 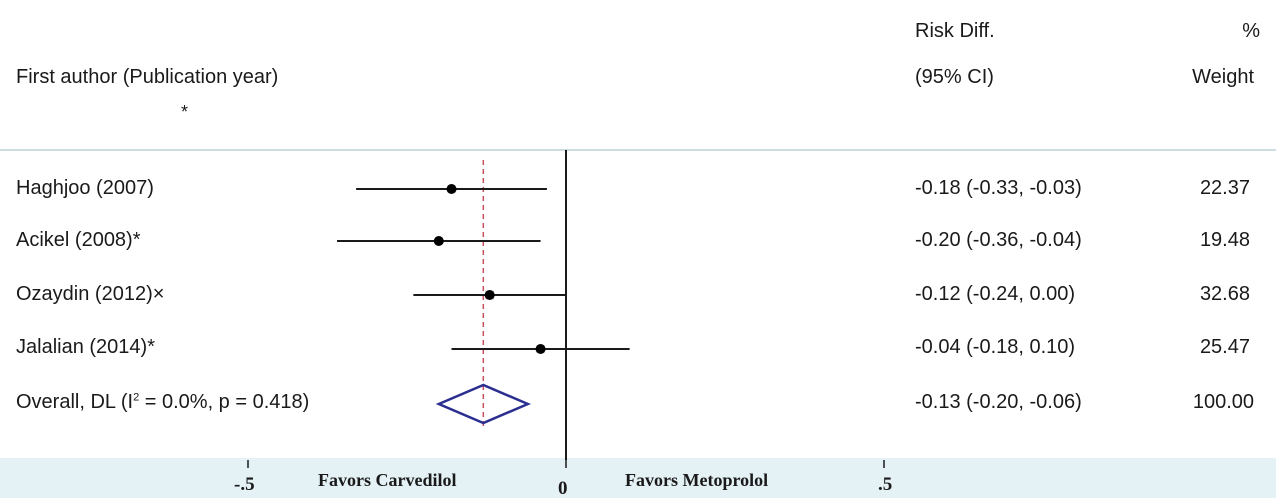 What do you see at coordinates (387, 480) in the screenshot?
I see `favors-left-label: Favors Carvedilol` at bounding box center [387, 480].